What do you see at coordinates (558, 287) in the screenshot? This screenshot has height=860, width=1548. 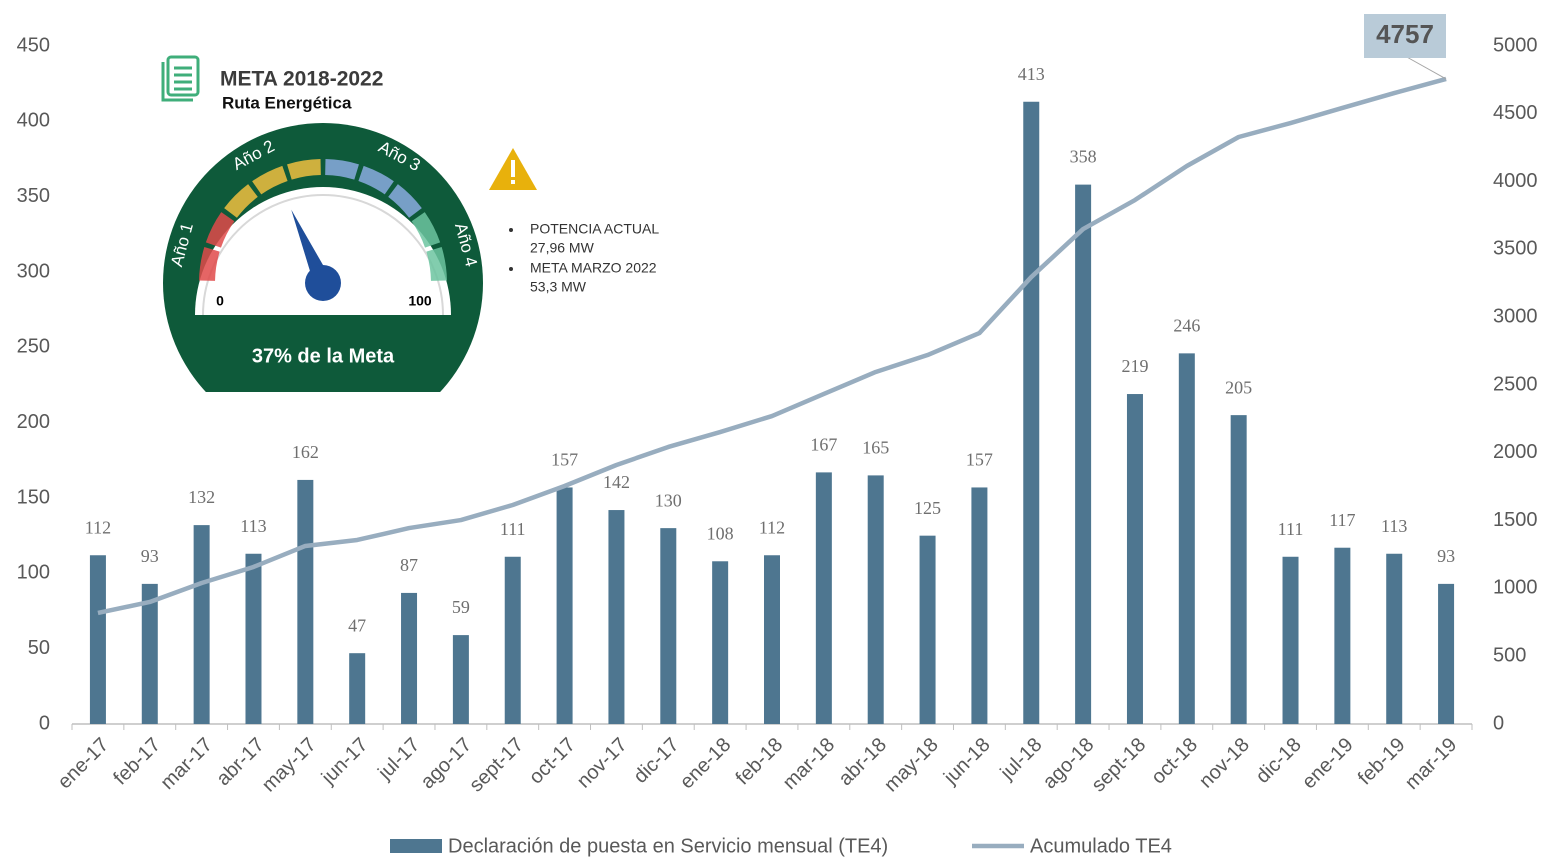 I see `note-value: 53,3 MW` at bounding box center [558, 287].